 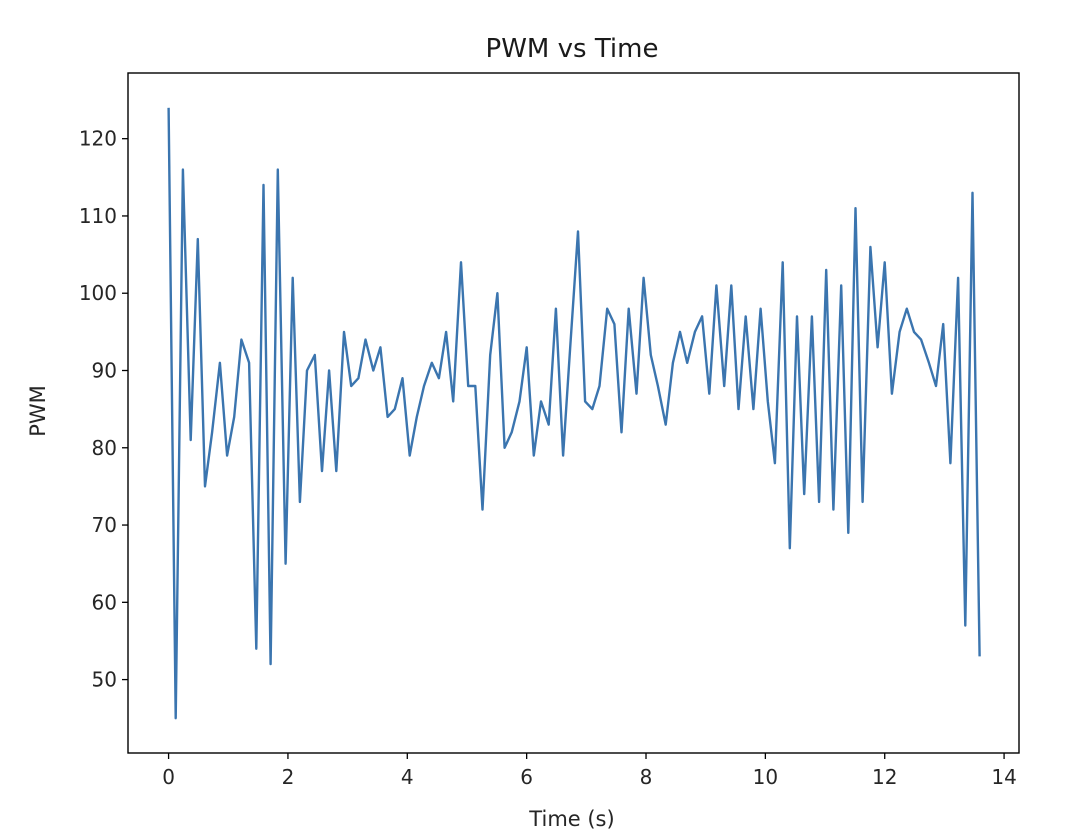 What do you see at coordinates (104, 602) in the screenshot?
I see `y-tick-label: 60` at bounding box center [104, 602].